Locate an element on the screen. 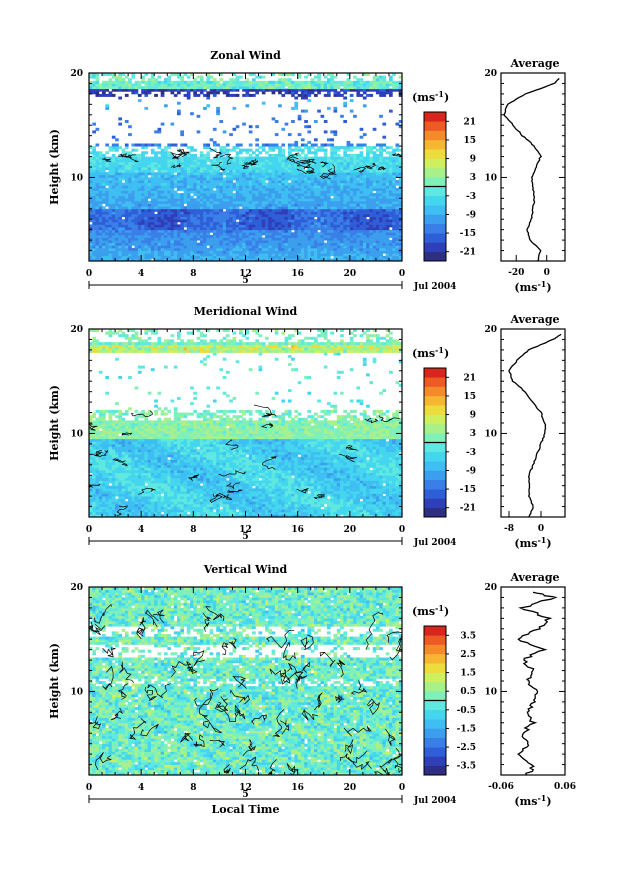  heatmap-cells is located at coordinates (246, 167).